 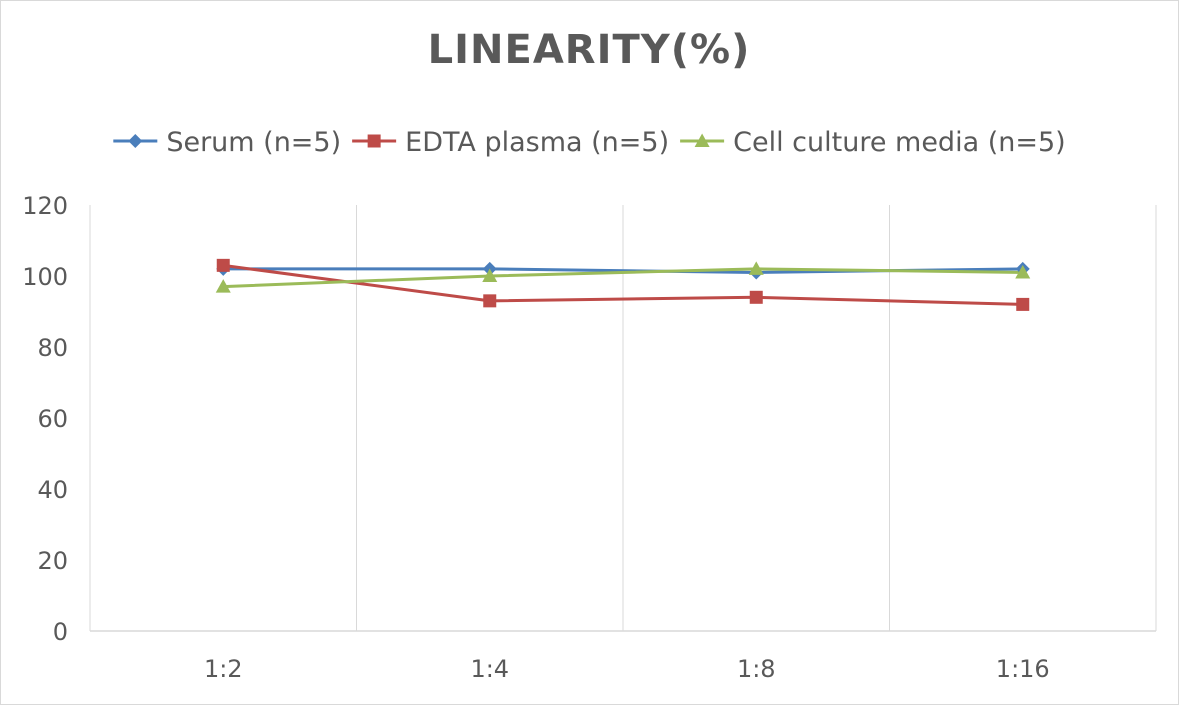 I want to click on chart-title: LINEARITY(%), so click(x=589, y=50).